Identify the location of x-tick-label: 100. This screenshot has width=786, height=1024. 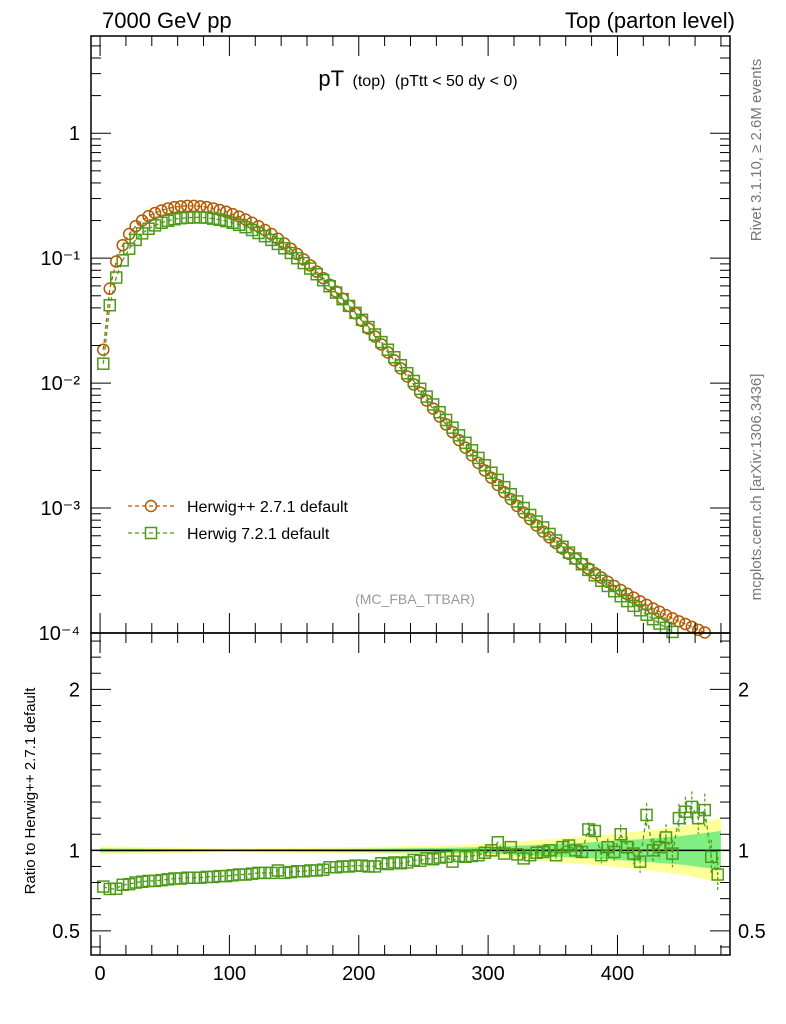
(229, 974).